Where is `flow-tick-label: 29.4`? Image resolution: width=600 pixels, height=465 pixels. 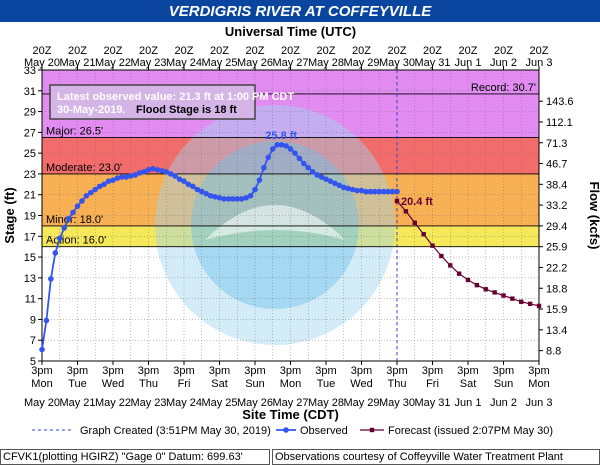 flow-tick-label: 29.4 is located at coordinates (556, 227).